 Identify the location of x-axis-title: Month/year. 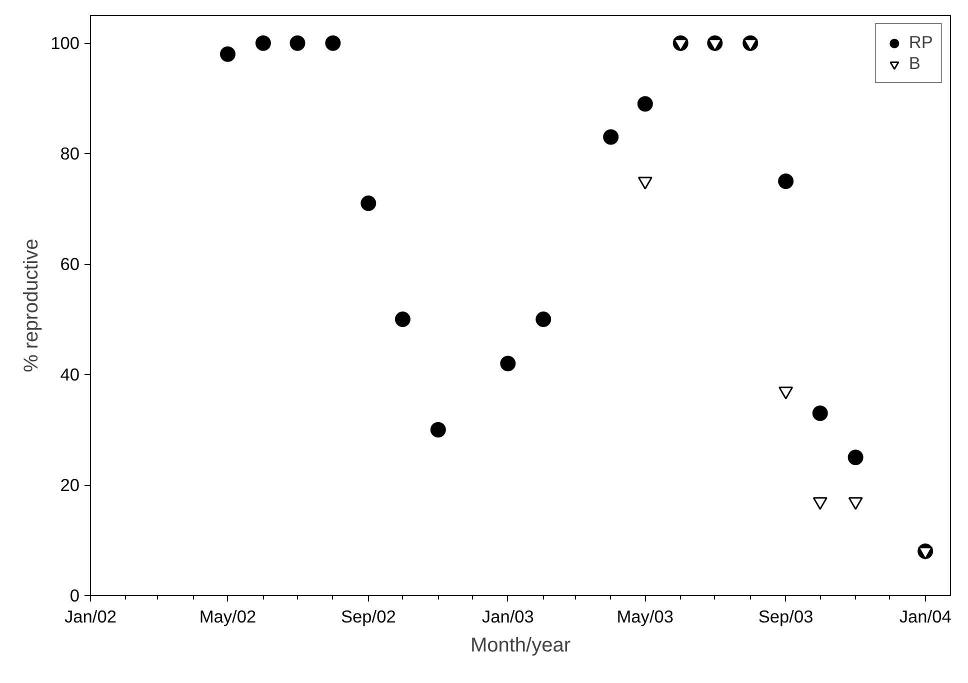
(520, 645).